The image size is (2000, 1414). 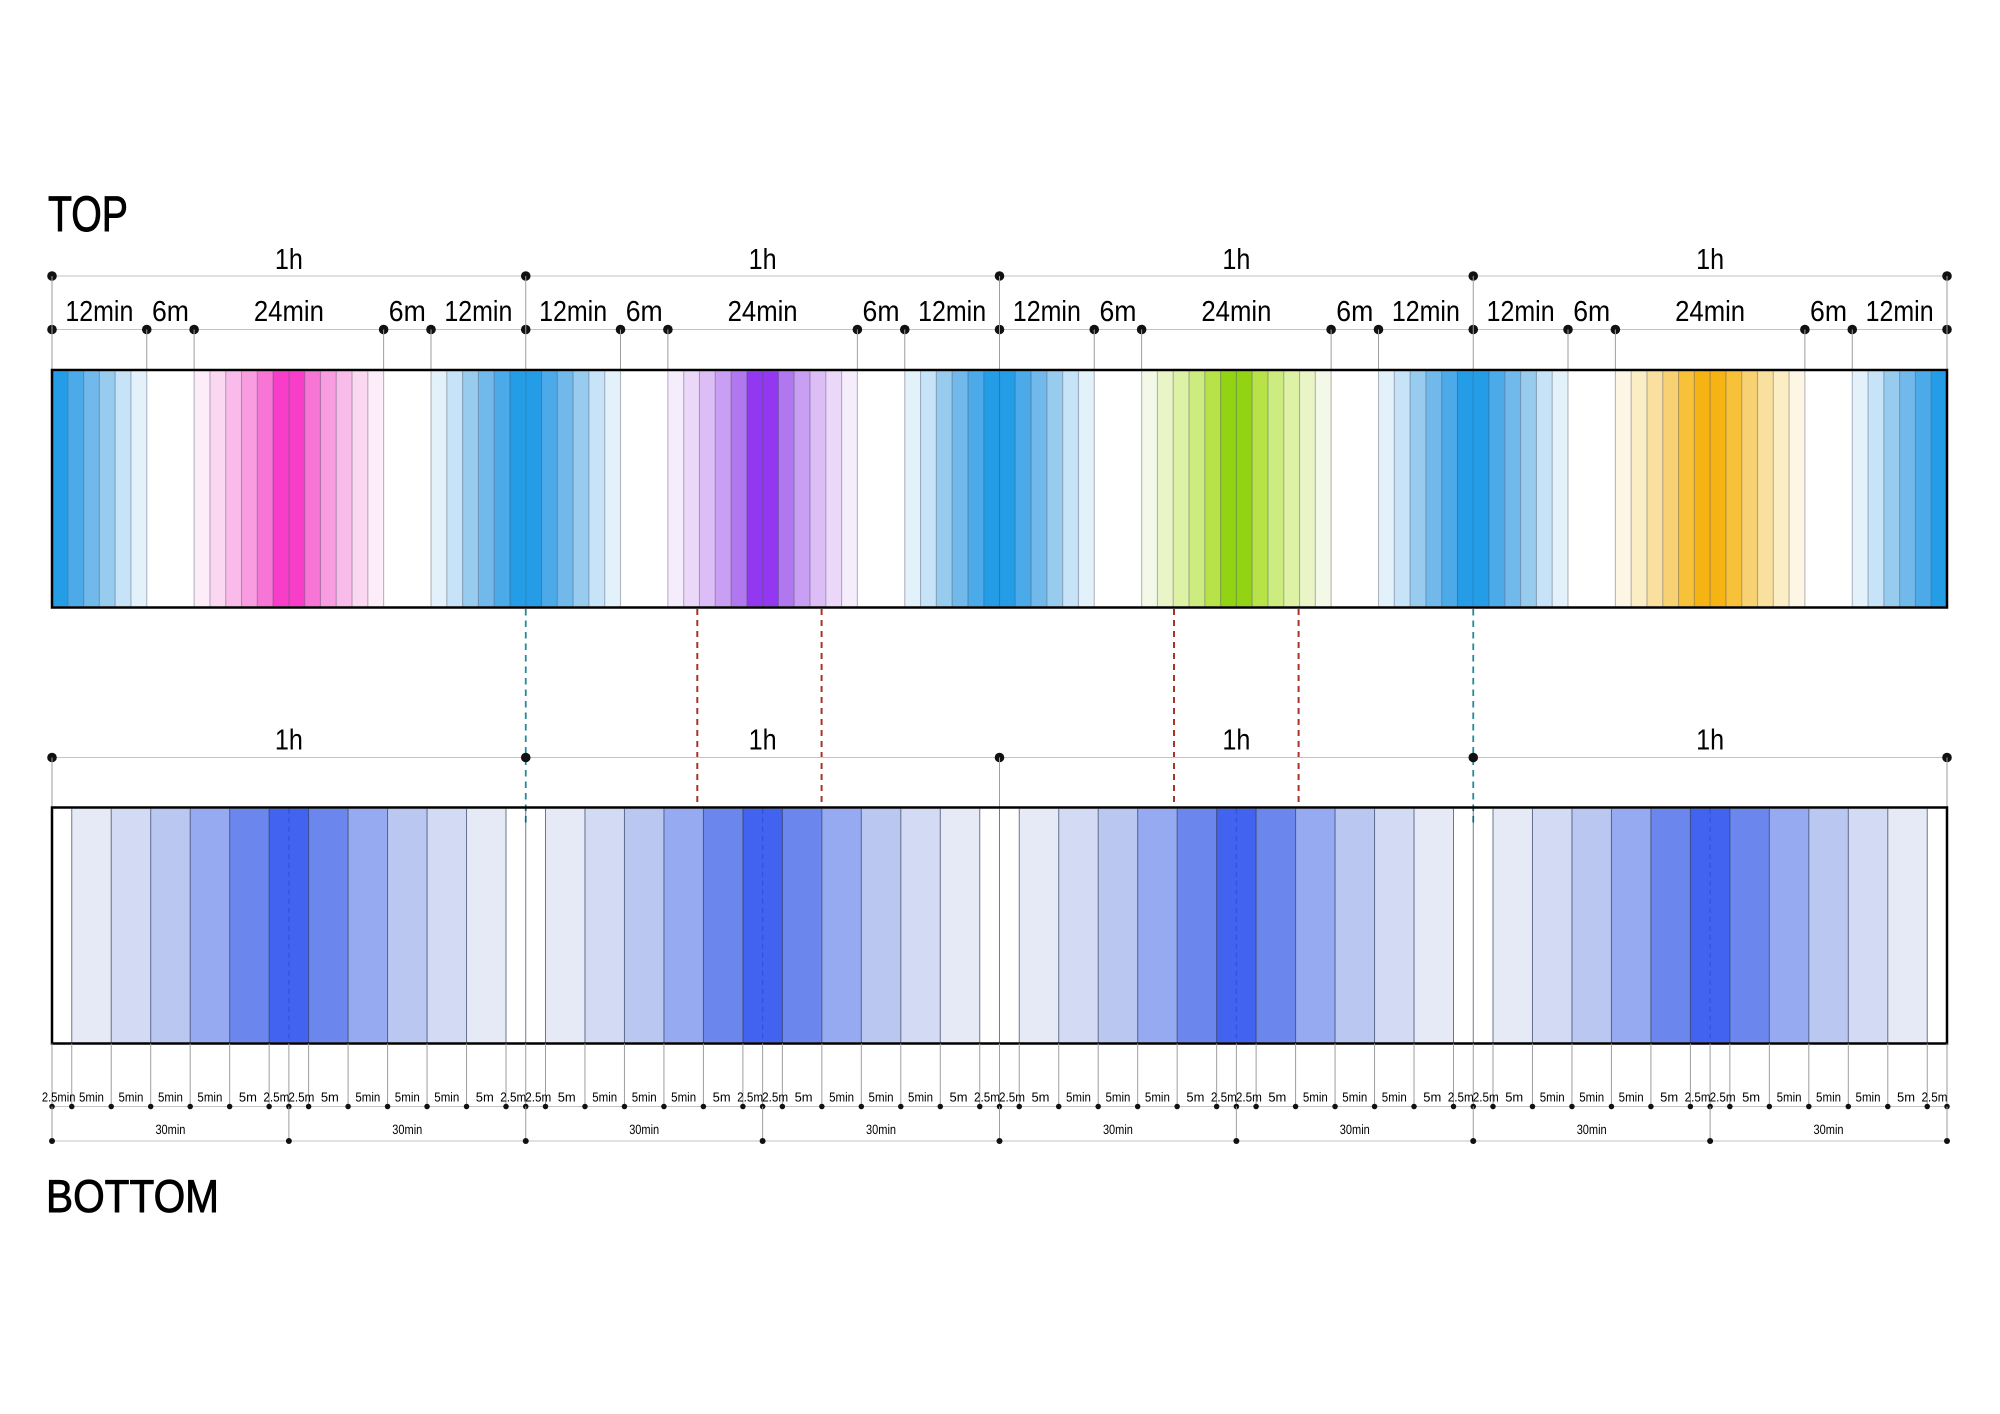 I want to click on svg-text: 2.5min, so click(x=59, y=1097).